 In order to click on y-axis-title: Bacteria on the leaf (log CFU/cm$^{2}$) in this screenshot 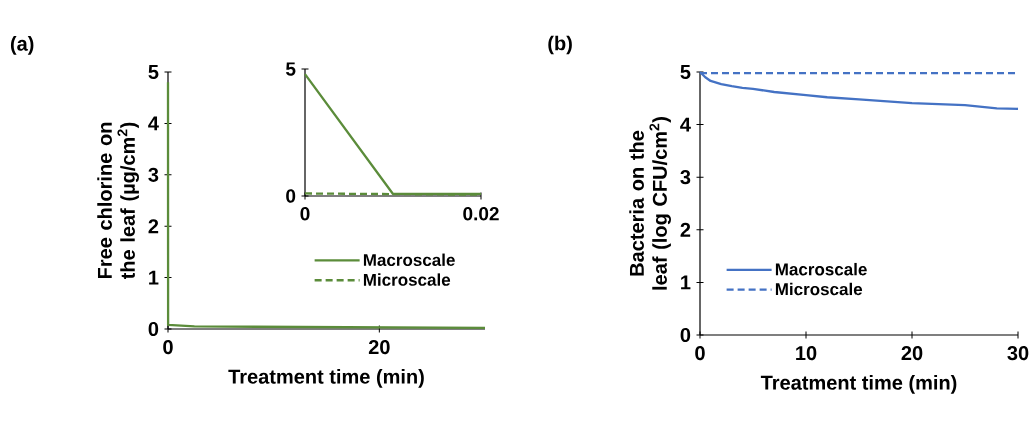, I will do `click(650, 203)`.